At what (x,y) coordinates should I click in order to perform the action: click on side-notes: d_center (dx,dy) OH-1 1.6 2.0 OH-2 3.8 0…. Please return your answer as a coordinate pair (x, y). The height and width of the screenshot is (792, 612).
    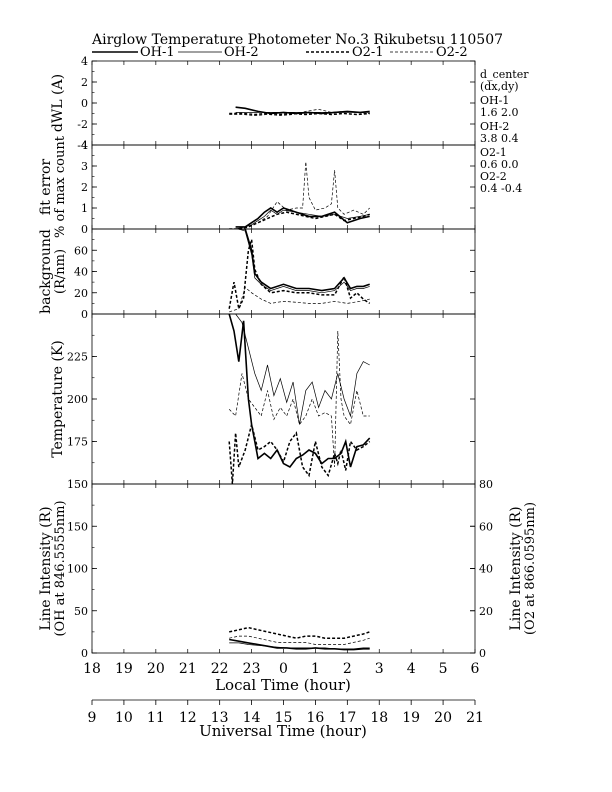
    Looking at the image, I should click on (504, 131).